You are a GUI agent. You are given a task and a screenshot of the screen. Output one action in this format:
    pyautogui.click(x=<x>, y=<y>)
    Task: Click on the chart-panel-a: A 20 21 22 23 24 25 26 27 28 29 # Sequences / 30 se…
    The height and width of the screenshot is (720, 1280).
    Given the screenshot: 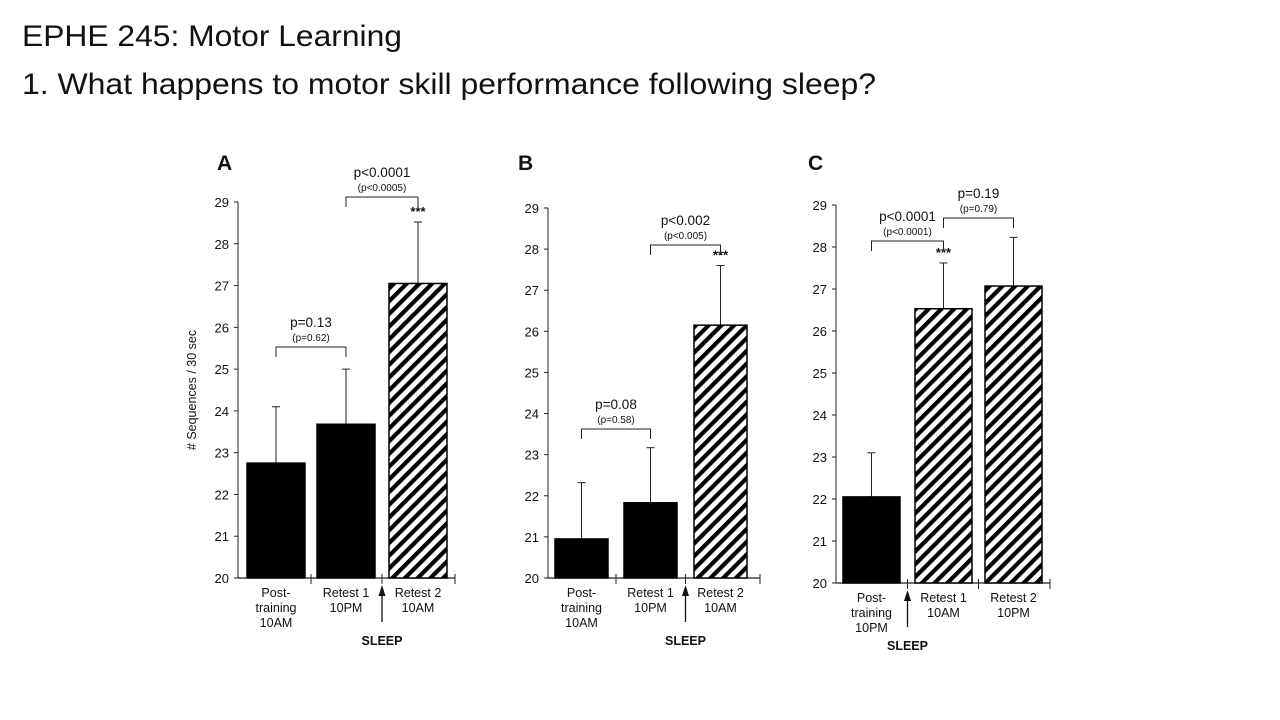 What is the action you would take?
    pyautogui.click(x=320, y=400)
    